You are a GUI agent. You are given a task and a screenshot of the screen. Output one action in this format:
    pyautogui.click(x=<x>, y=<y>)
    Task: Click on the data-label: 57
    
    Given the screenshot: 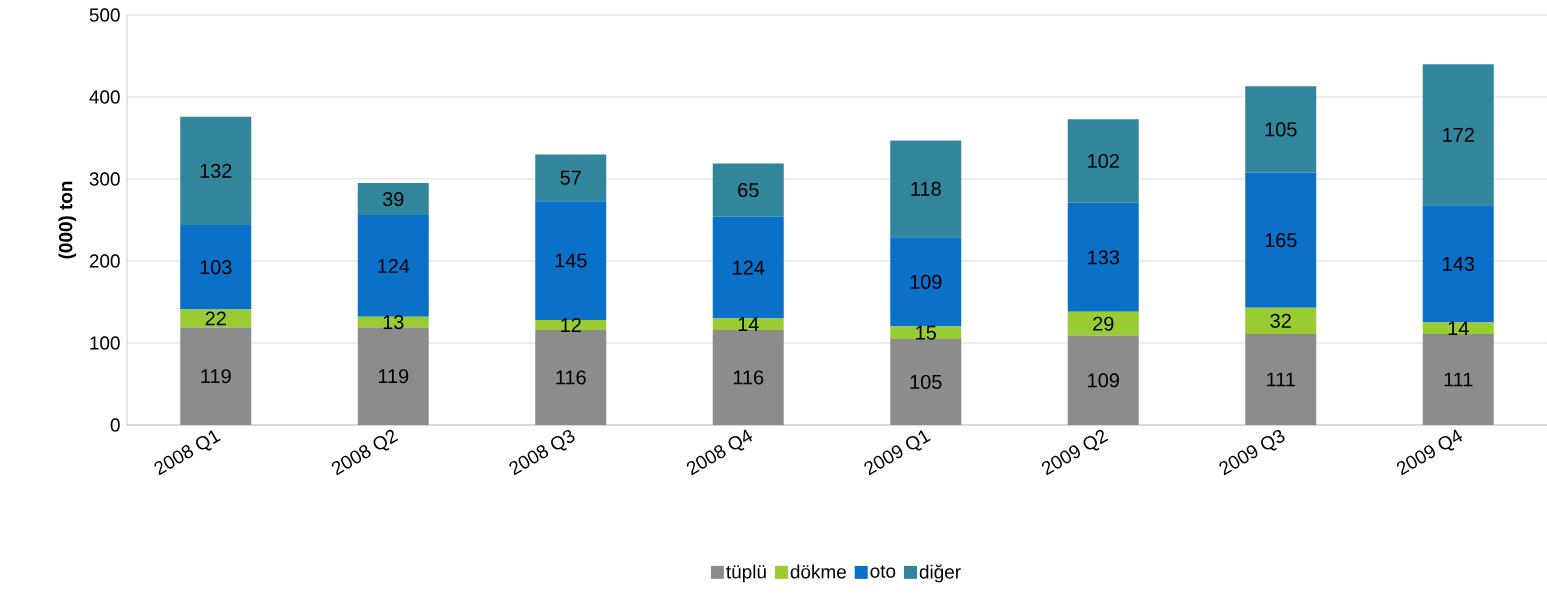 What is the action you would take?
    pyautogui.click(x=570, y=177)
    